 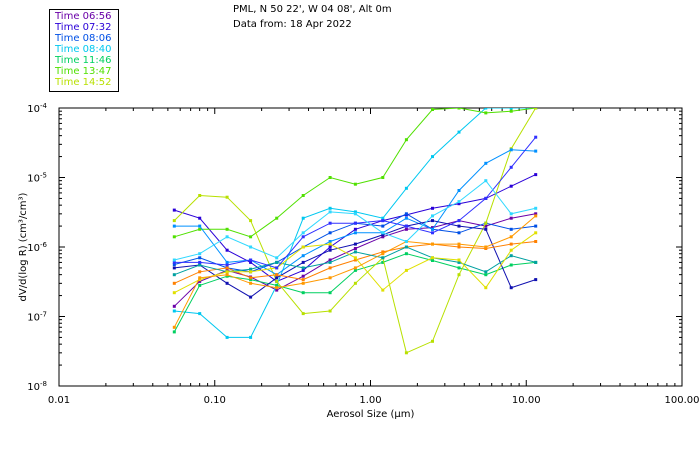 I want to click on y-tick-label: 10⁻⁵, so click(x=37, y=178).